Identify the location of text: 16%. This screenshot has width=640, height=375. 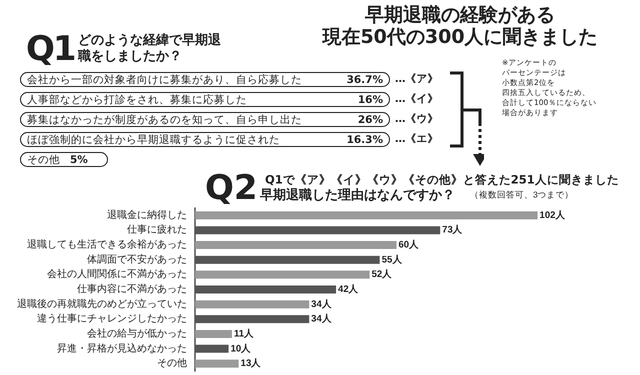
(370, 100).